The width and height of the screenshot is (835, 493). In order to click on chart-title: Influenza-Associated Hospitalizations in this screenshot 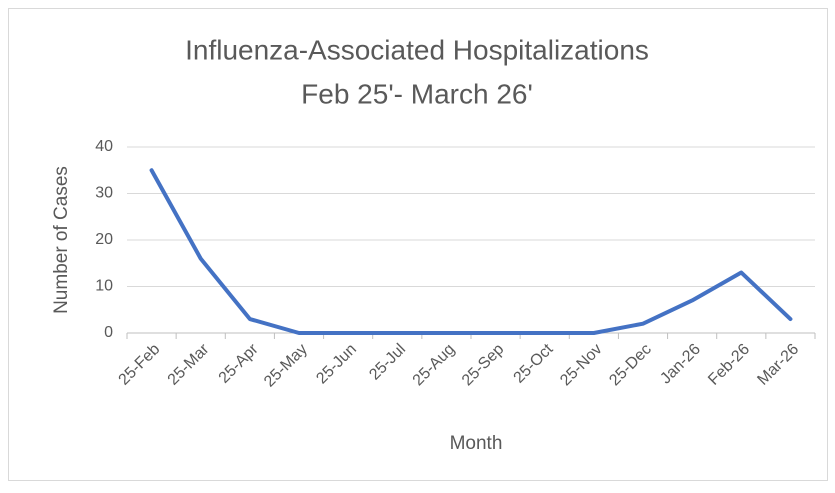, I will do `click(417, 49)`.